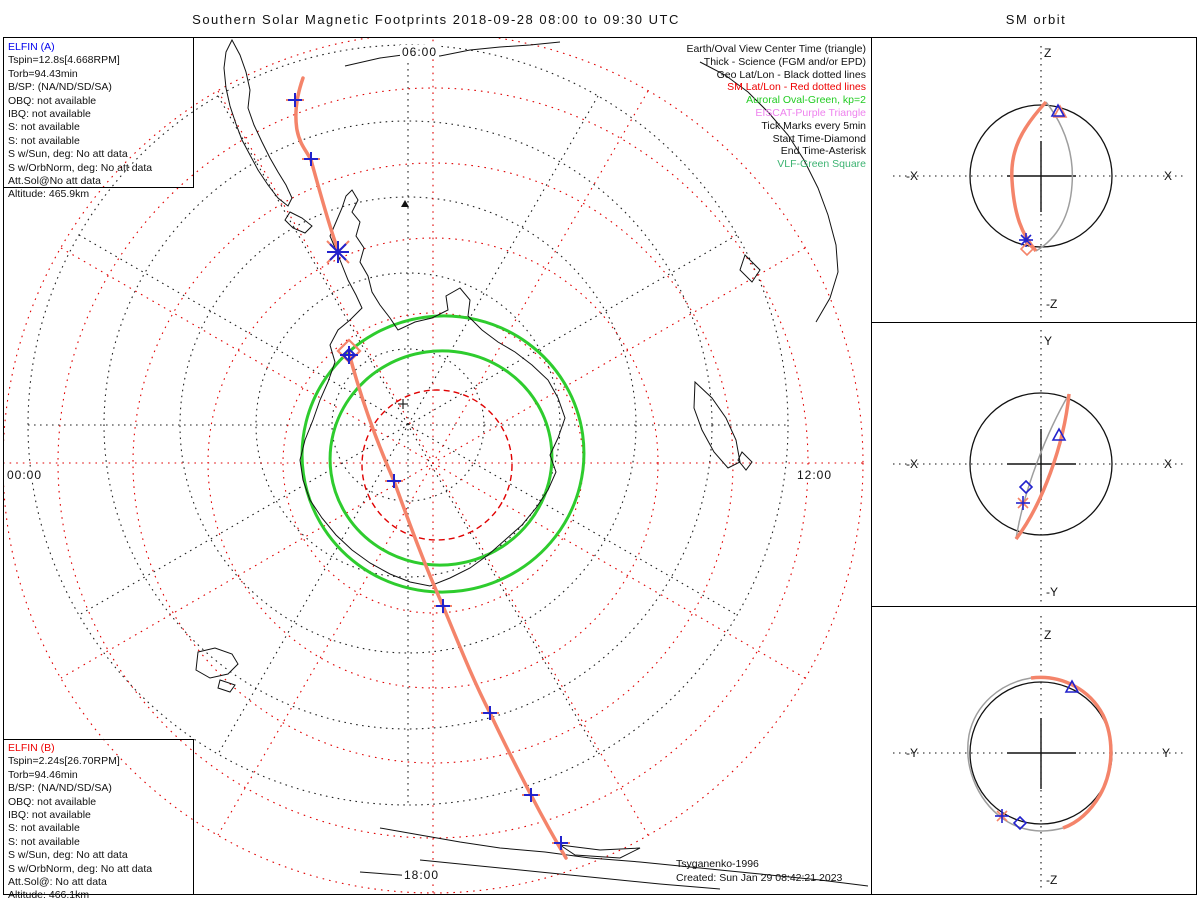 Image resolution: width=1200 pixels, height=900 pixels. I want to click on panel3-center-cross, so click(1041, 753).